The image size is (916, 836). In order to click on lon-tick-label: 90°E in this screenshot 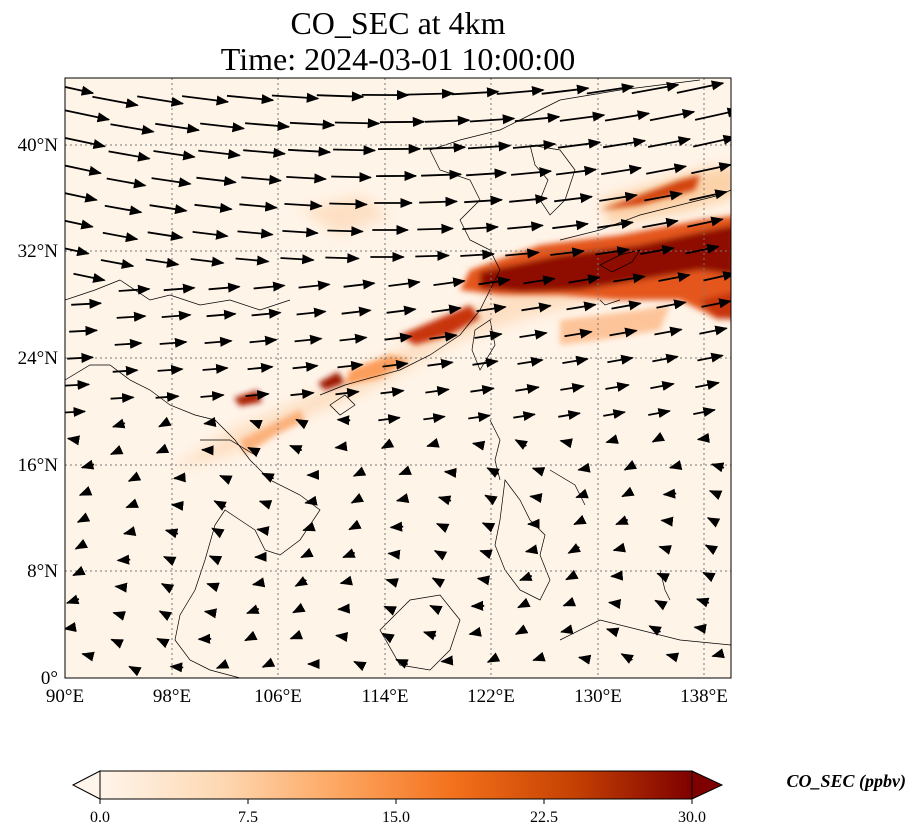, I will do `click(65, 696)`.